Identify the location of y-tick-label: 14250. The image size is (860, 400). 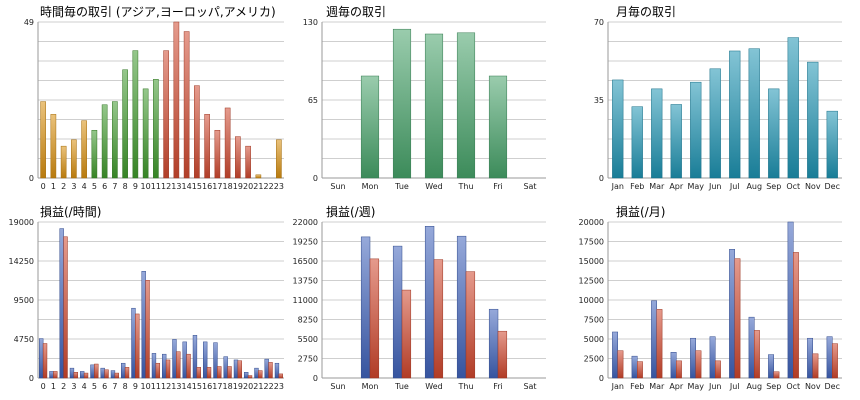
(21, 261).